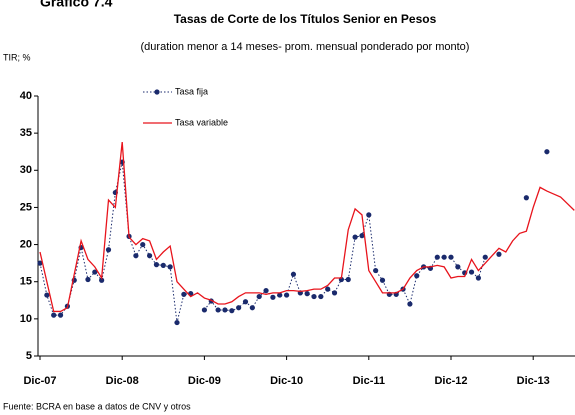  What do you see at coordinates (26, 319) in the screenshot?
I see `y-tick-label: 10` at bounding box center [26, 319].